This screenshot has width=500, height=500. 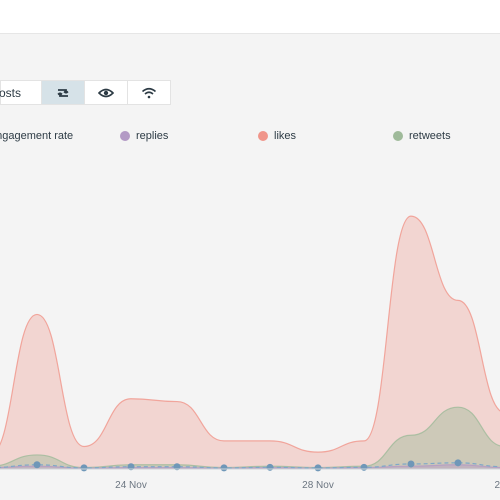 I want to click on legend-retweets: retweets, so click(x=422, y=136).